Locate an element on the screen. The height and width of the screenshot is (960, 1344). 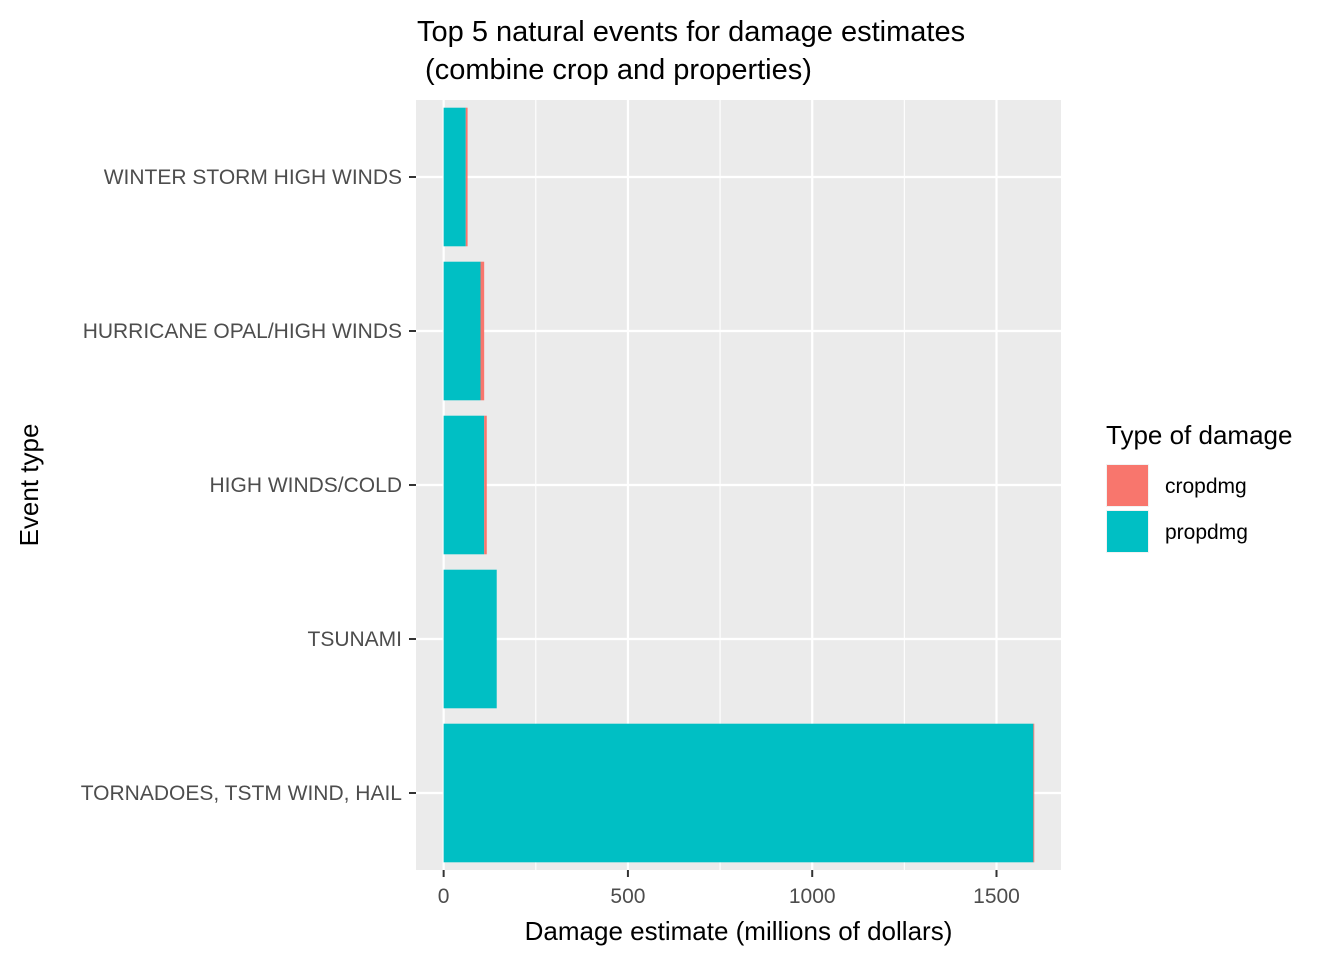
bar-cropdmg-winter-storm-high-winds is located at coordinates (466, 177).